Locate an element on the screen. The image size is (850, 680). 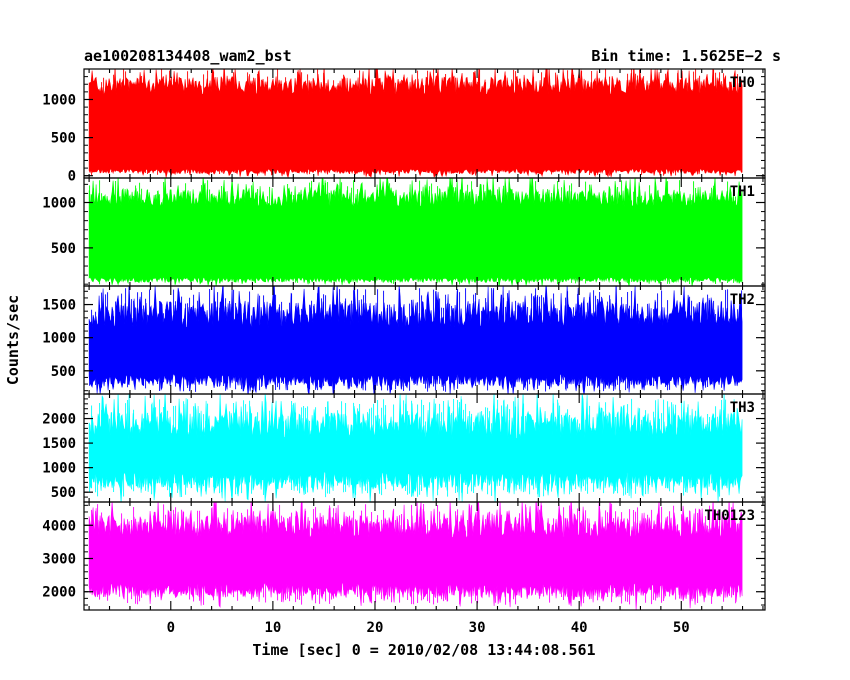
series-spikes-th0123 is located at coordinates (416, 554).